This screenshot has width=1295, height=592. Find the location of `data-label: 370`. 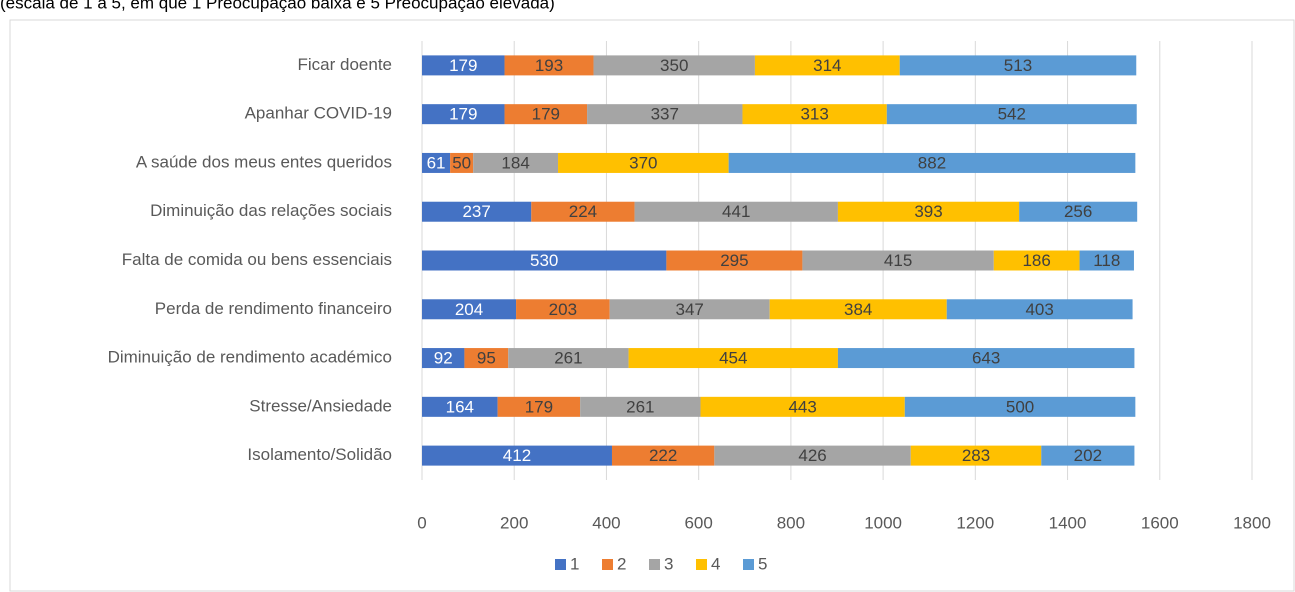

data-label: 370 is located at coordinates (643, 162).